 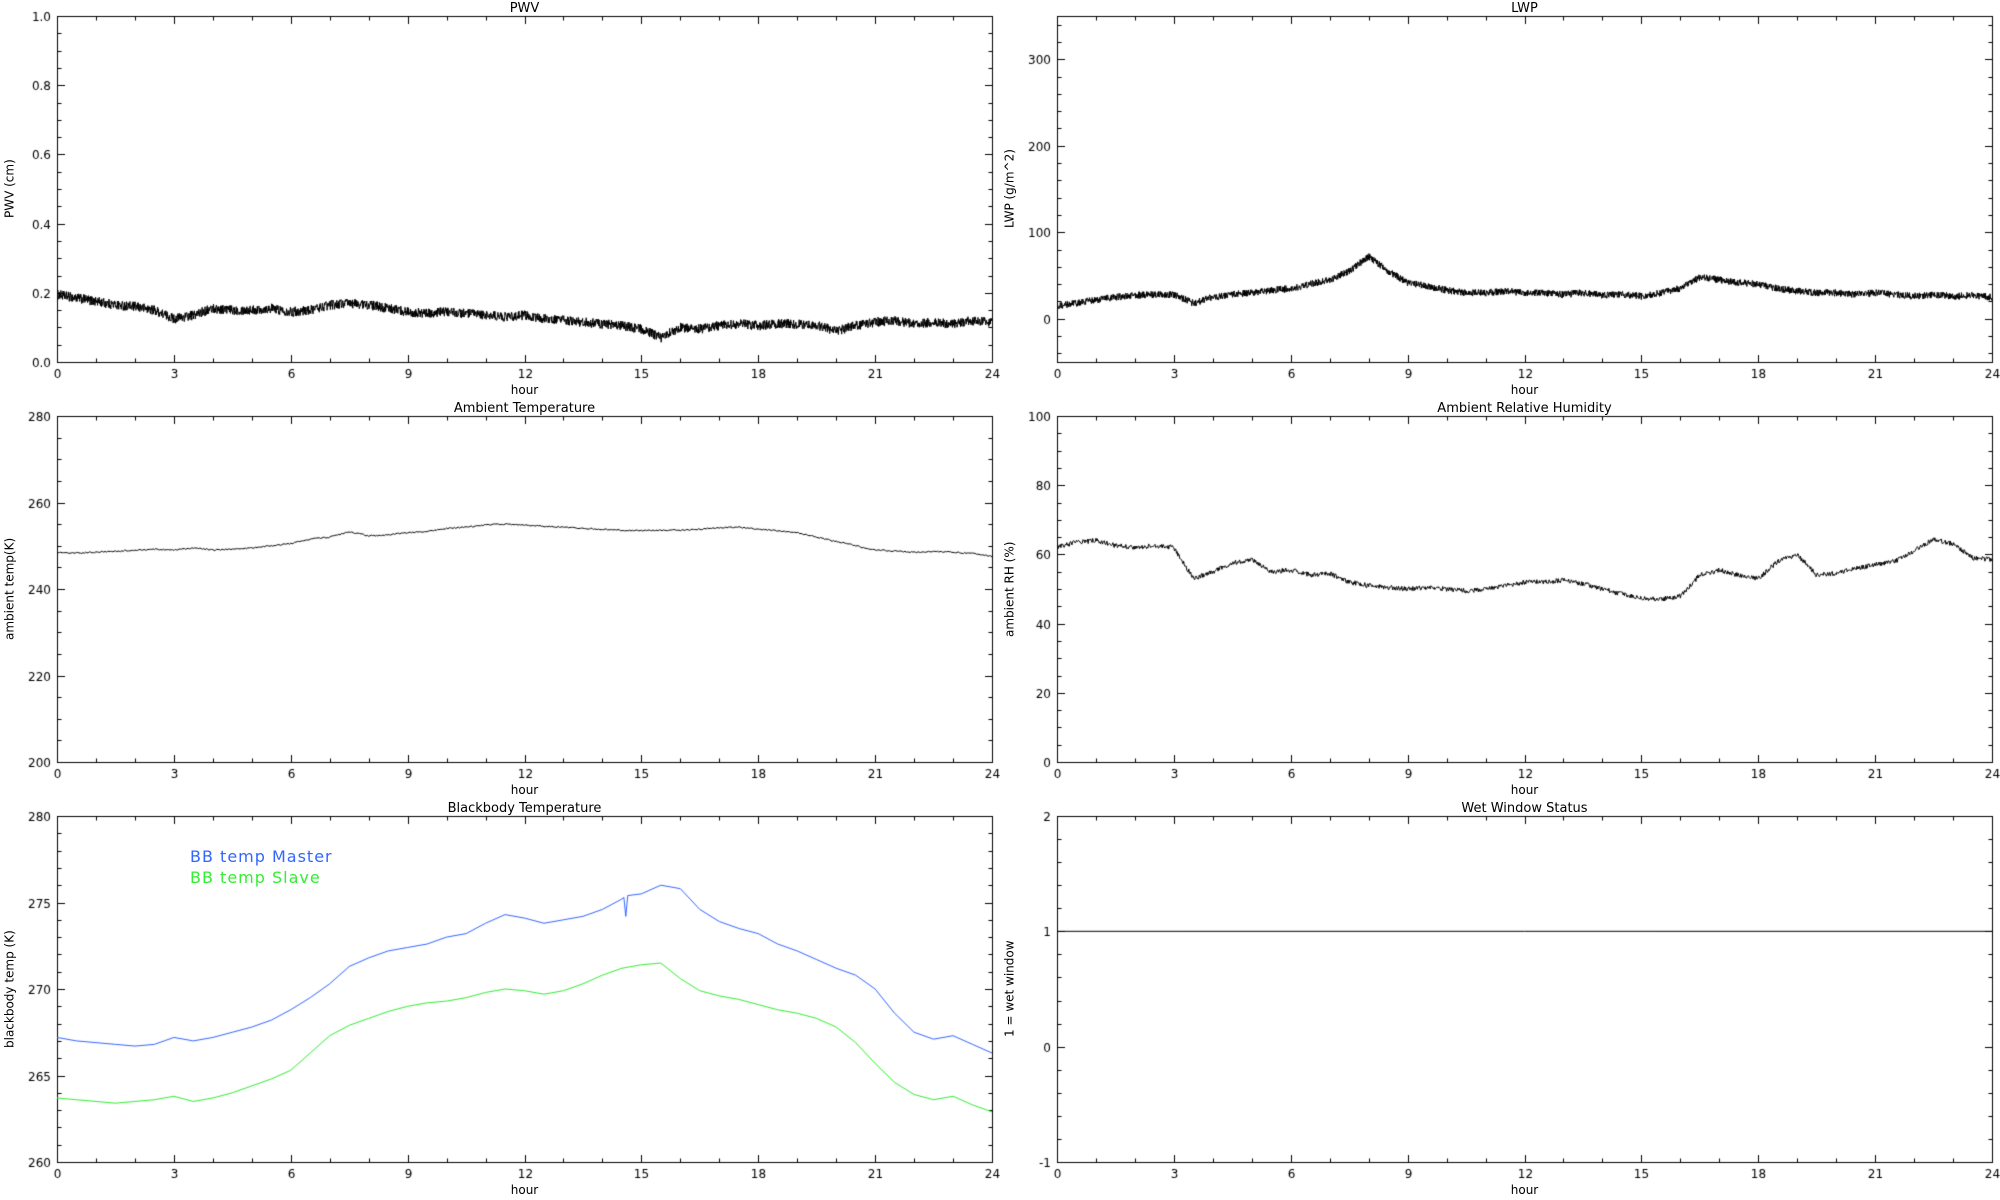 I want to click on lwp-chart-title: LWP, so click(x=1524, y=8).